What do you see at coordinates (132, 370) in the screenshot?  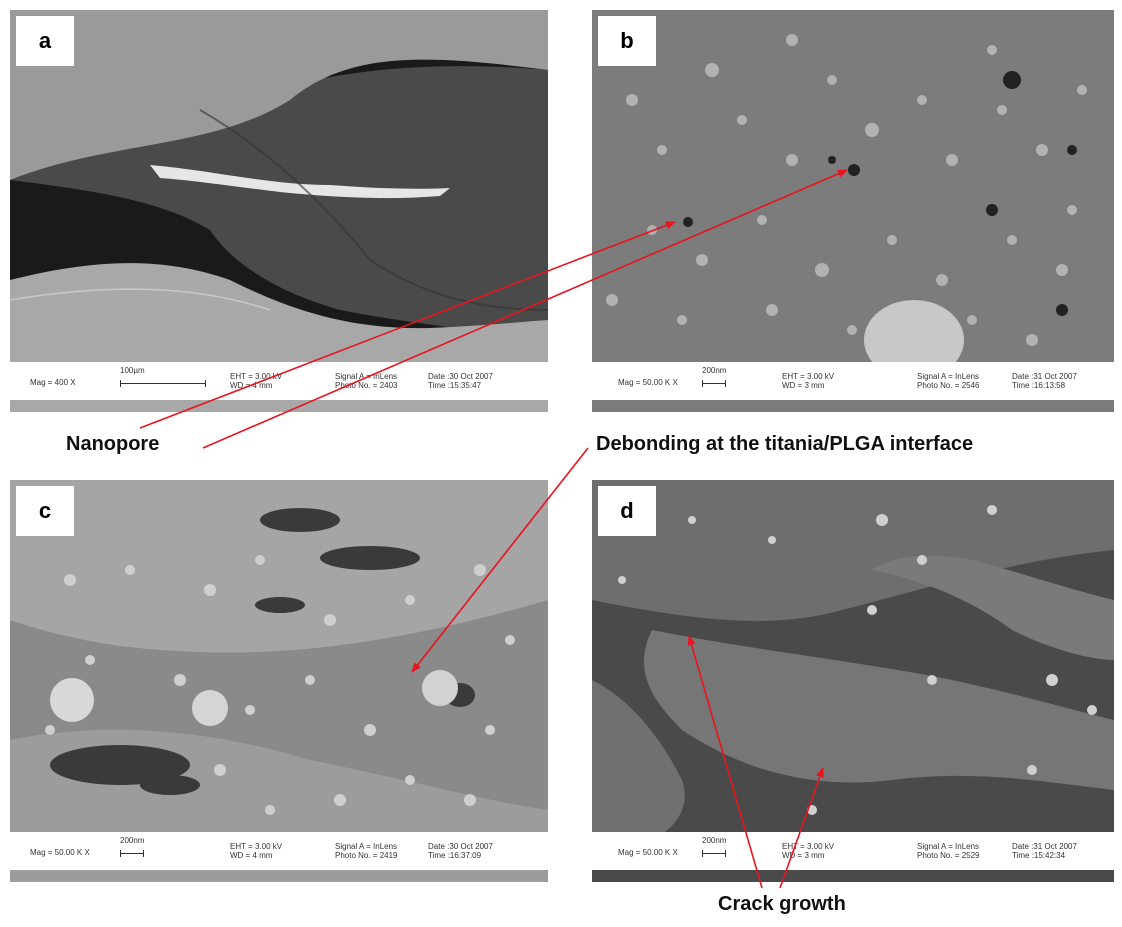 I see `scale-text: 100µm` at bounding box center [132, 370].